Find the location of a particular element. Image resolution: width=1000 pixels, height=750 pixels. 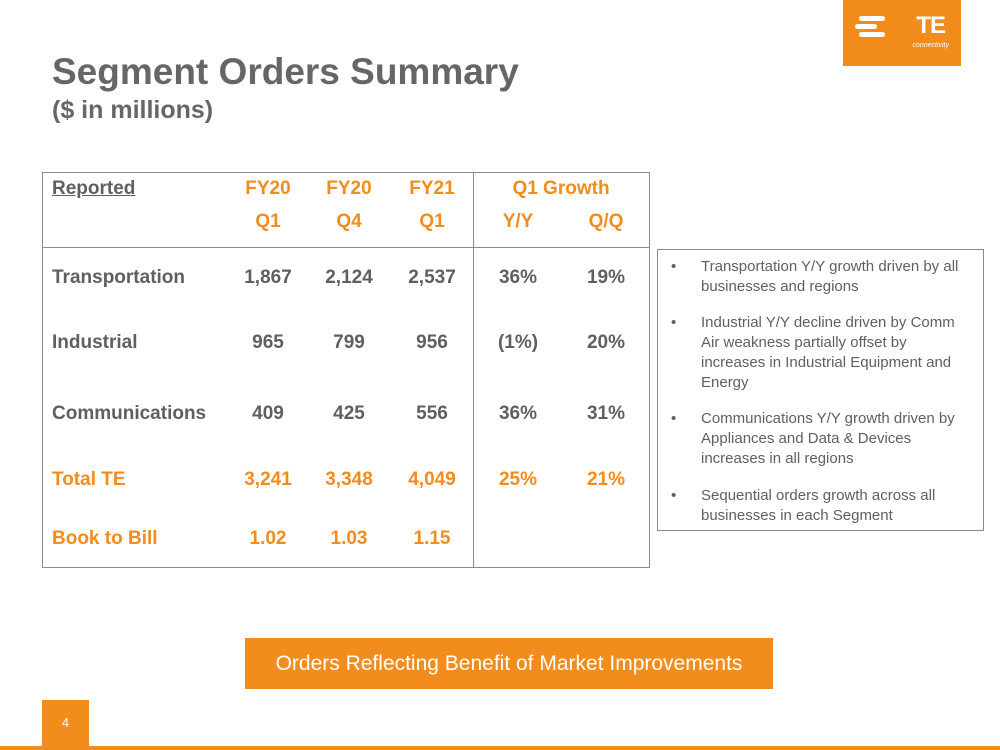

table-cell: 3,241 is located at coordinates (268, 479).